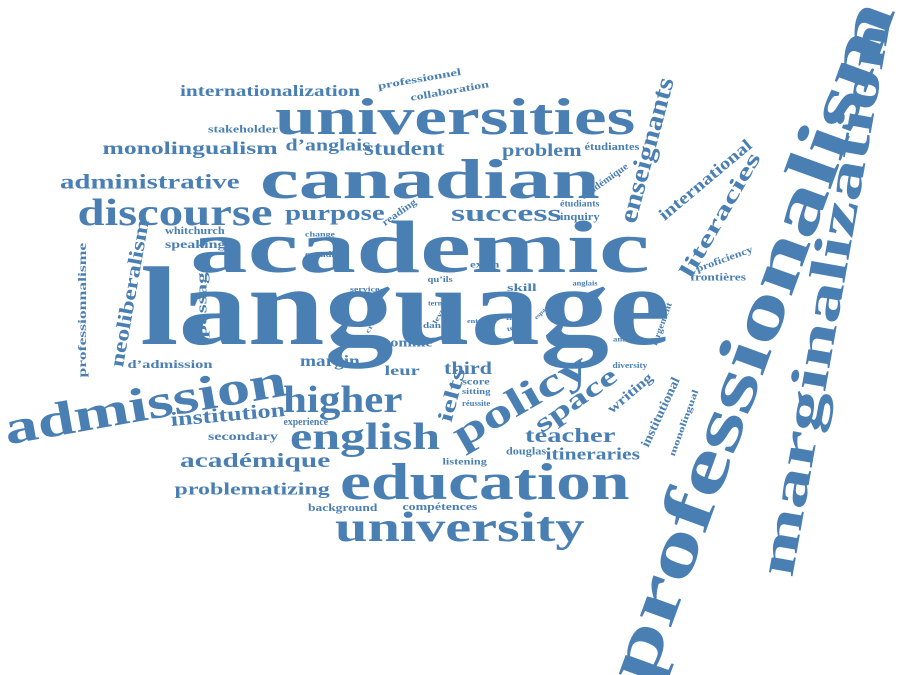  Describe the element at coordinates (190, 148) in the screenshot. I see `word-monolingualism: monolingualism` at that location.